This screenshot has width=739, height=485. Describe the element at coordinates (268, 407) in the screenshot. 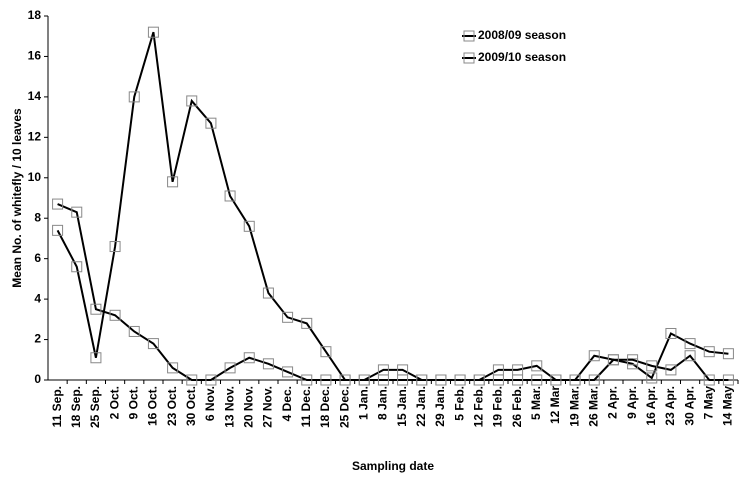

I see `x-tick-label: 27 Nov.` at that location.